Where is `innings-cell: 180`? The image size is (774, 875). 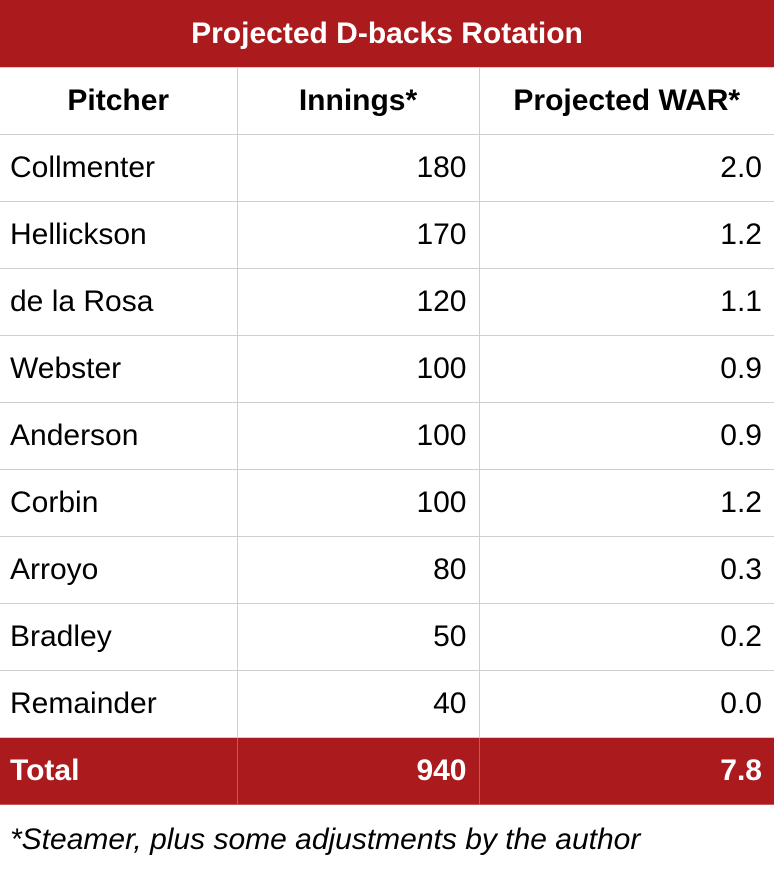
innings-cell: 180 is located at coordinates (358, 168).